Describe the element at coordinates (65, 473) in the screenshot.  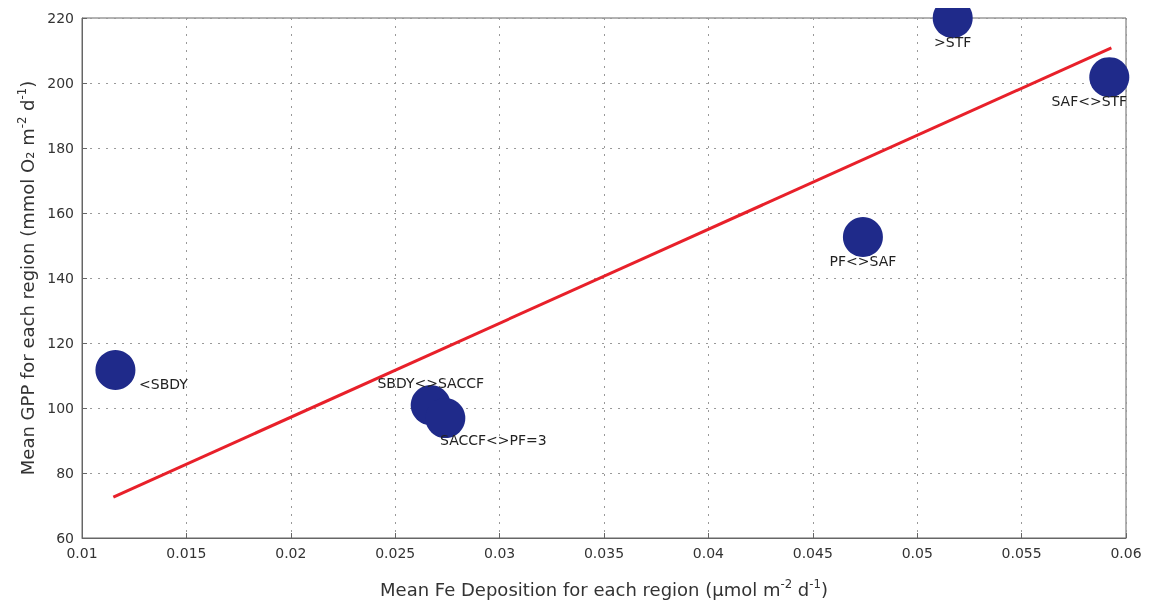
I see `y-tick-label: 80` at that location.